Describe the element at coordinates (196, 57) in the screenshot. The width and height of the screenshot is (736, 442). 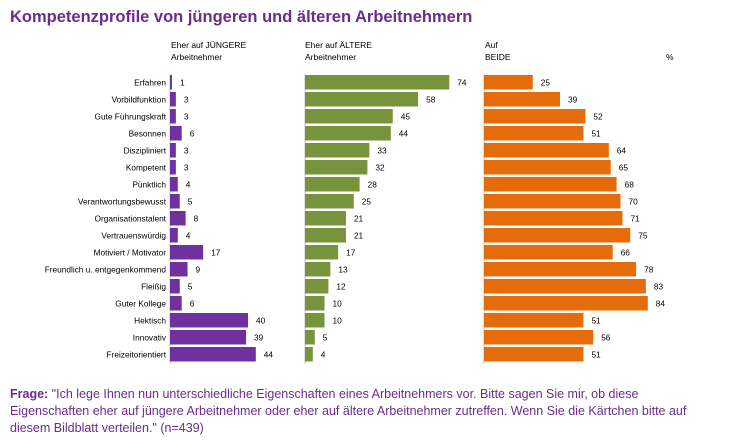
I see `header-young-line2: Arbeitnehmer` at that location.